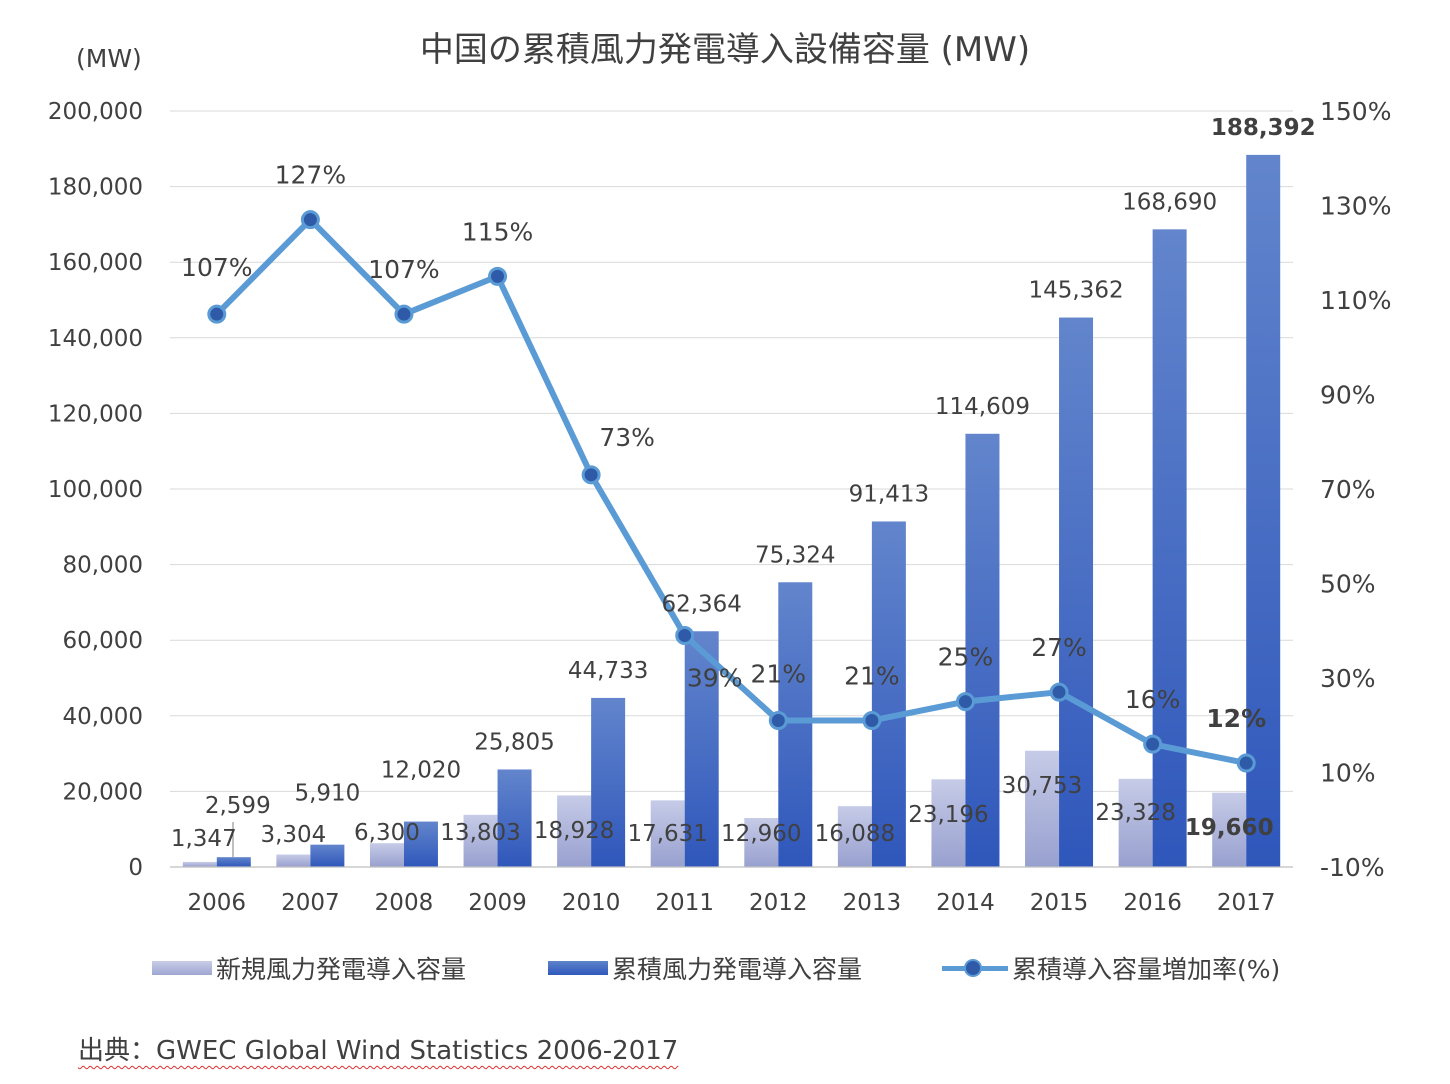 The image size is (1450, 1084). I want to click on x-tick-label: 2017, so click(1246, 903).